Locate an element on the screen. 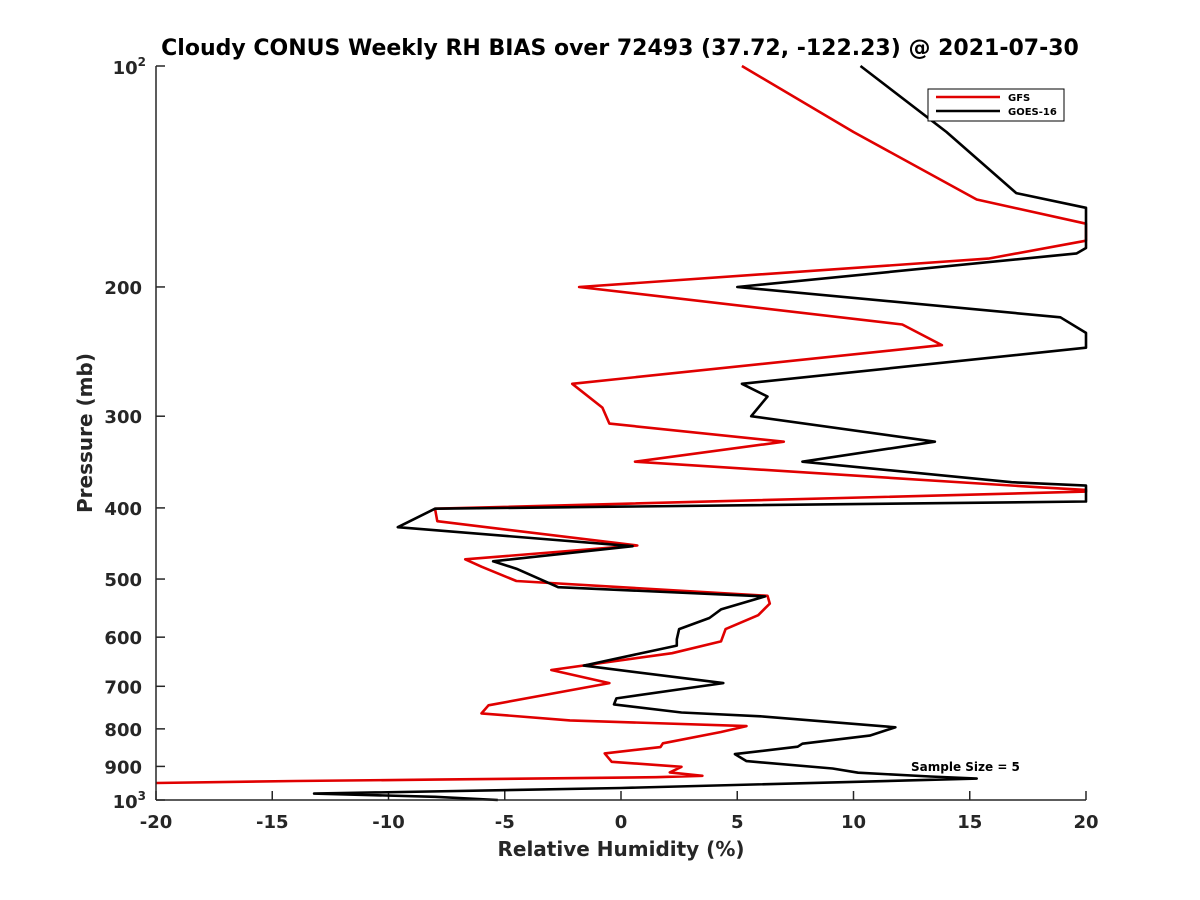 The image size is (1200, 900). y-tick-label: 700 is located at coordinates (123, 687).